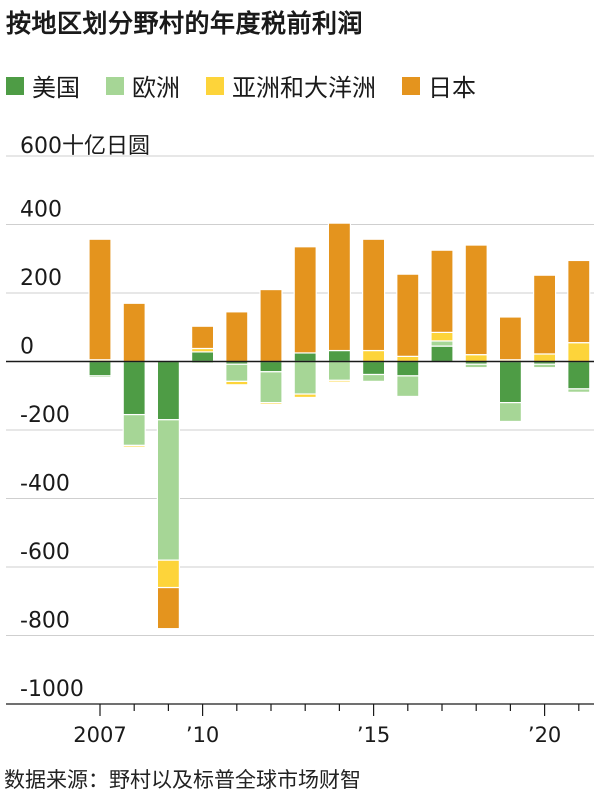 The width and height of the screenshot is (600, 800). I want to click on x-tick-label: ’10, so click(202, 735).